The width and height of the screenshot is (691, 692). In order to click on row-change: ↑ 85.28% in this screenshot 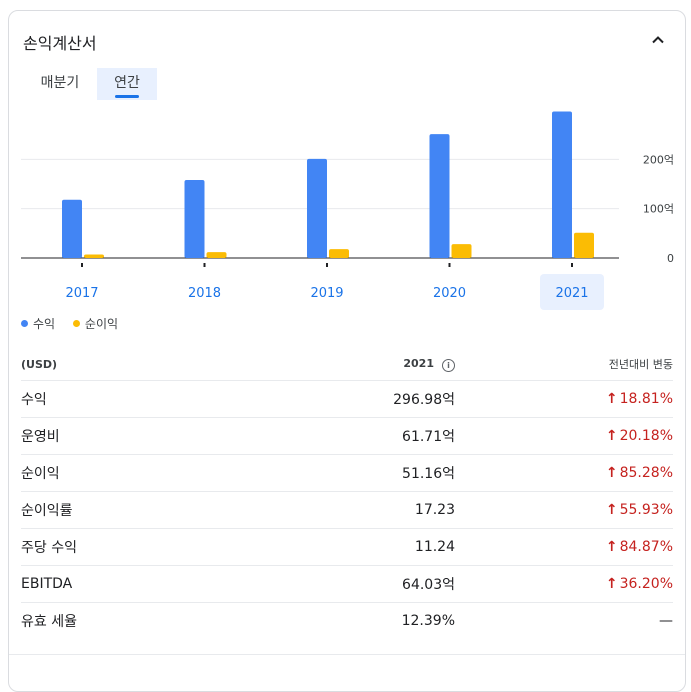, I will do `click(564, 473)`.